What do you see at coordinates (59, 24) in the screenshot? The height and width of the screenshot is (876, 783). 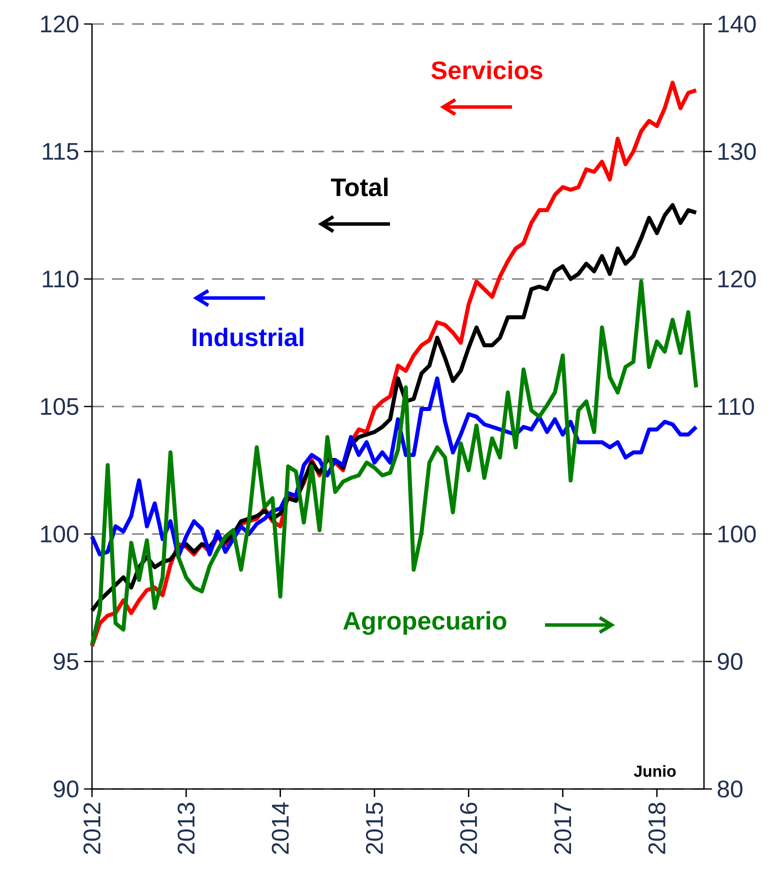 I see `y-tick-label: 120` at bounding box center [59, 24].